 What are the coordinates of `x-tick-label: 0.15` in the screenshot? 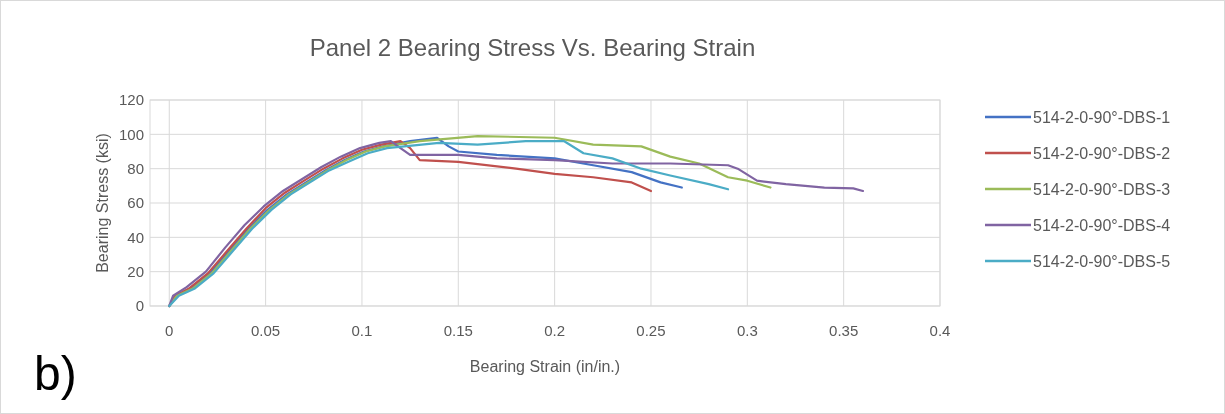 It's located at (458, 330).